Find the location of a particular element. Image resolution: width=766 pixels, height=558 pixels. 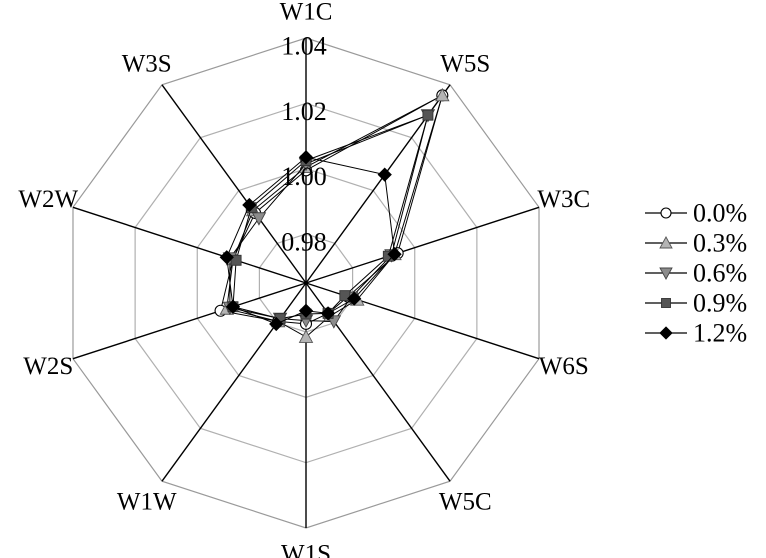

axis-label: W2S is located at coordinates (48, 366).